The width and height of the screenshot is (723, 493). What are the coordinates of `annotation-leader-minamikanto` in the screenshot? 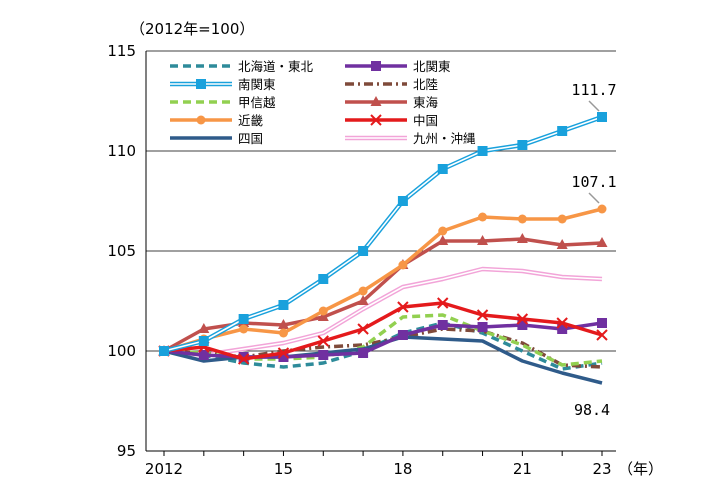 It's located at (594, 106).